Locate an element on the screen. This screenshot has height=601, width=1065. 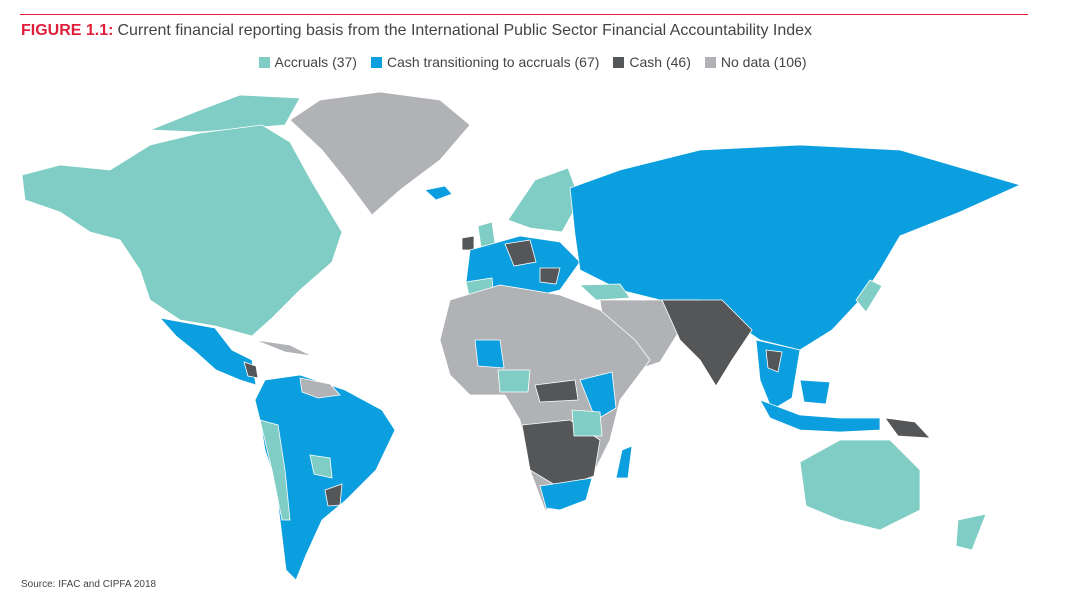
legend-label: Accruals (37) is located at coordinates (315, 62).